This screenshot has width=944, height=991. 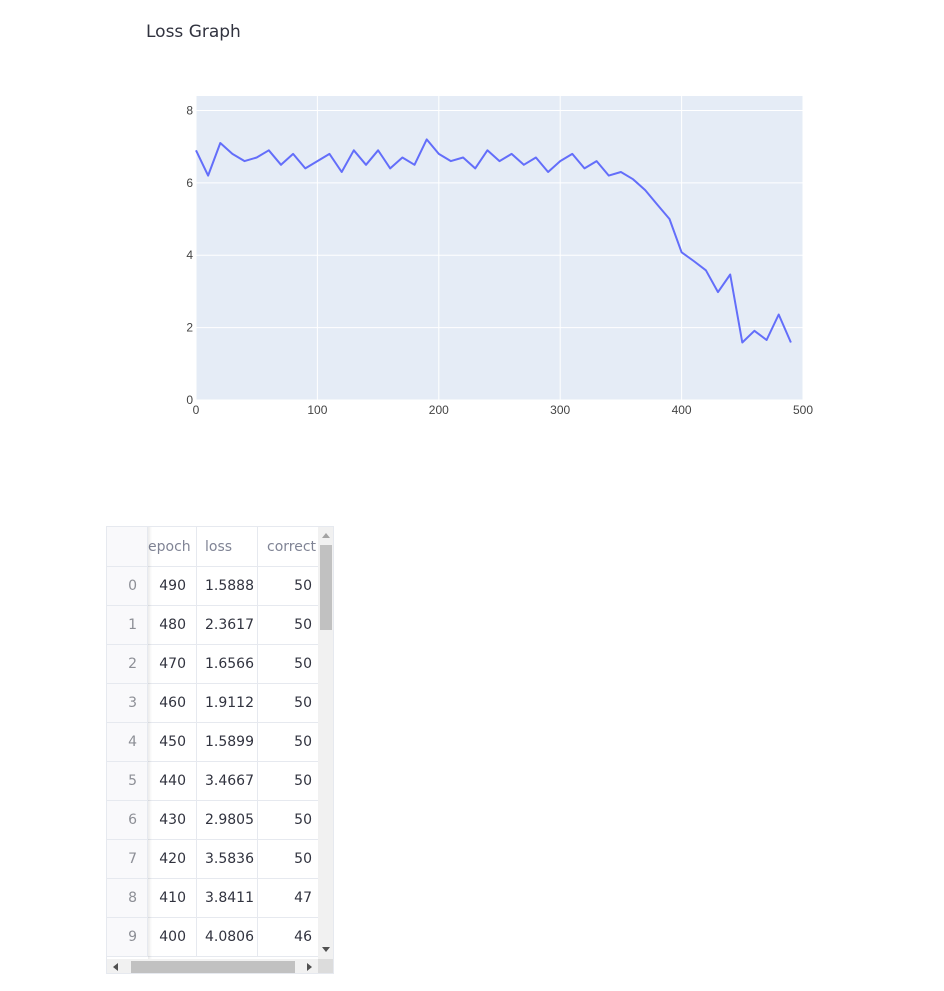 I want to click on row-index-cell: 4, so click(x=127, y=742).